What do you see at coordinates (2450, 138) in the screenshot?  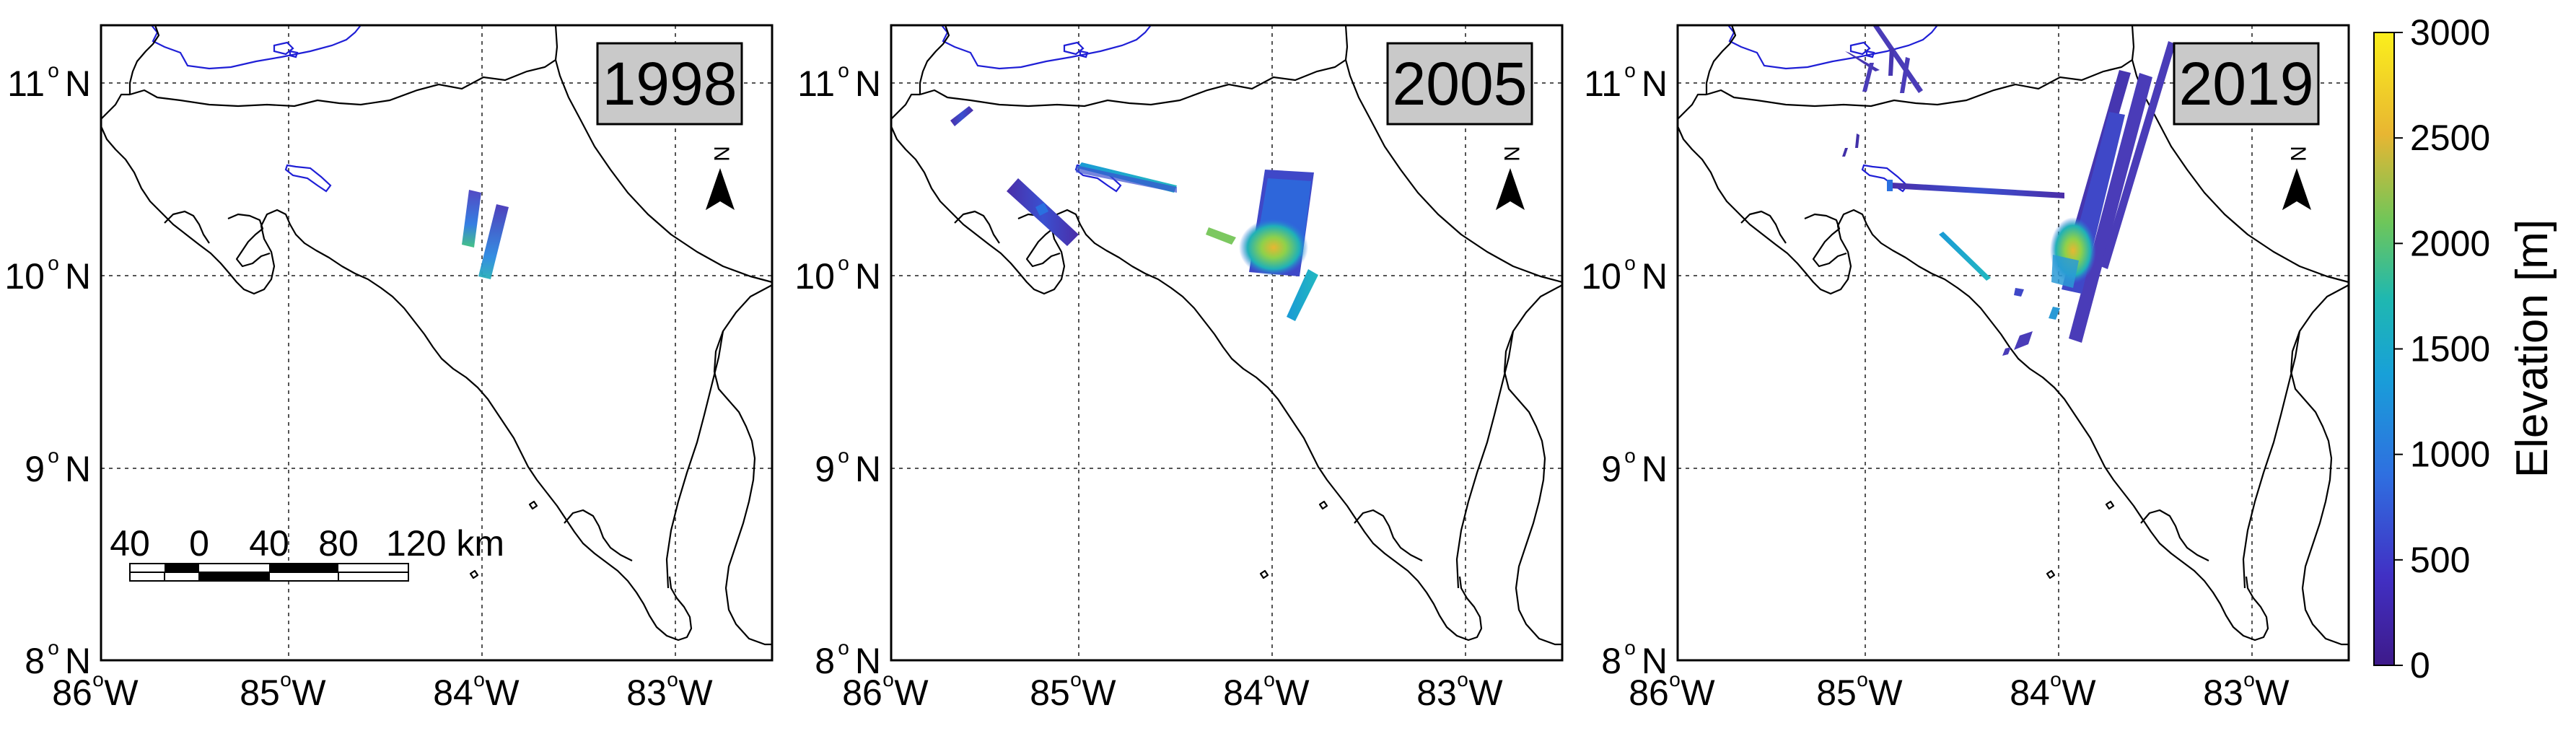 I see `colorbar-tick-label: 2500` at bounding box center [2450, 138].